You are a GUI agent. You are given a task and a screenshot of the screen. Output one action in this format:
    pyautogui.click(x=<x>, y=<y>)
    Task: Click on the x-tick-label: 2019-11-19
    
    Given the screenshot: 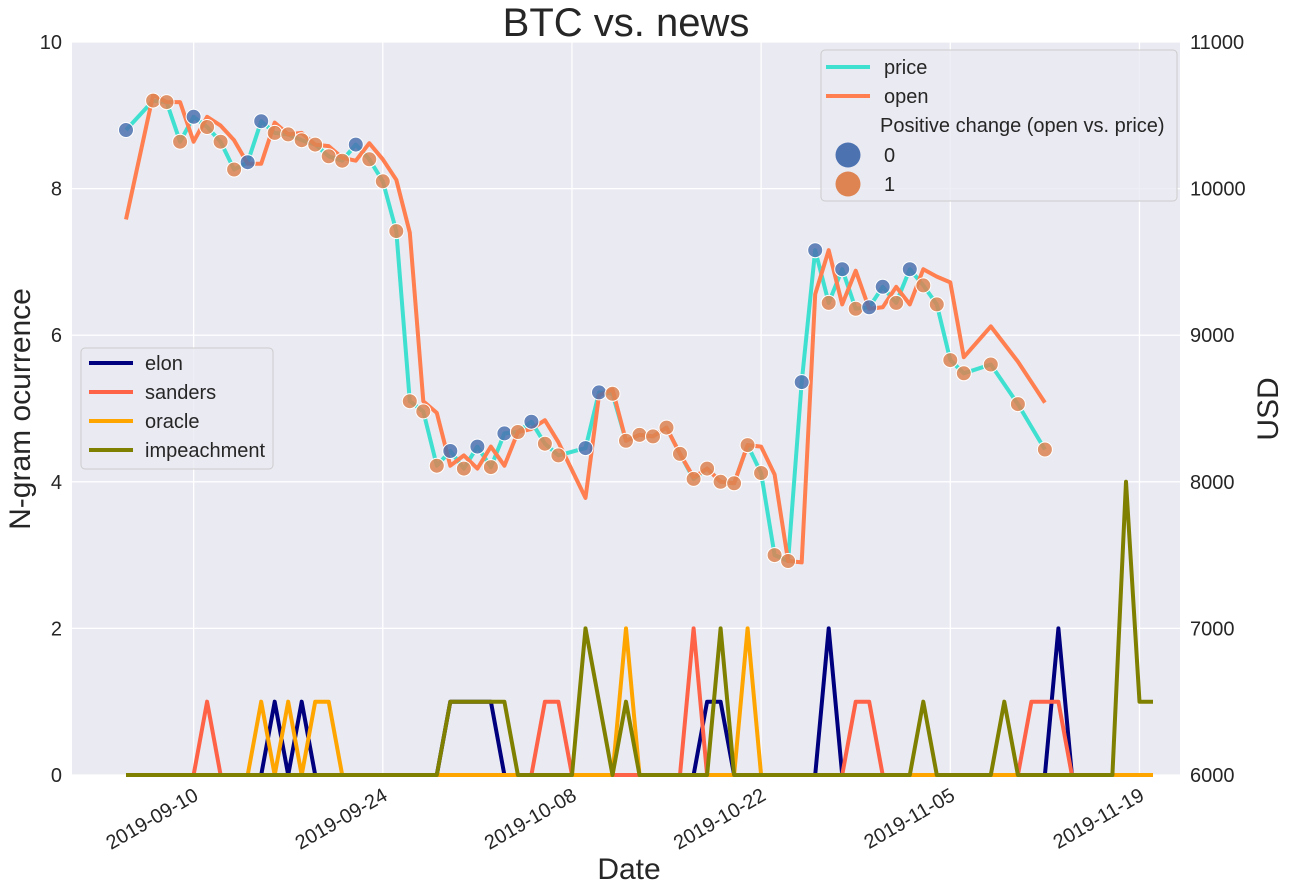 What is the action you would take?
    pyautogui.click(x=1099, y=818)
    